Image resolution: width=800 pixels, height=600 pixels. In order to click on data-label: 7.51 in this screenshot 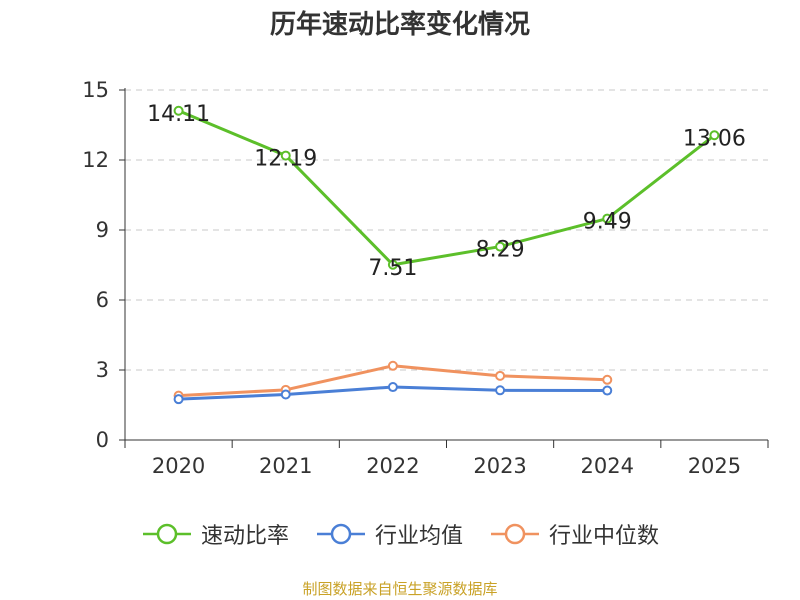, I will do `click(392, 268)`.